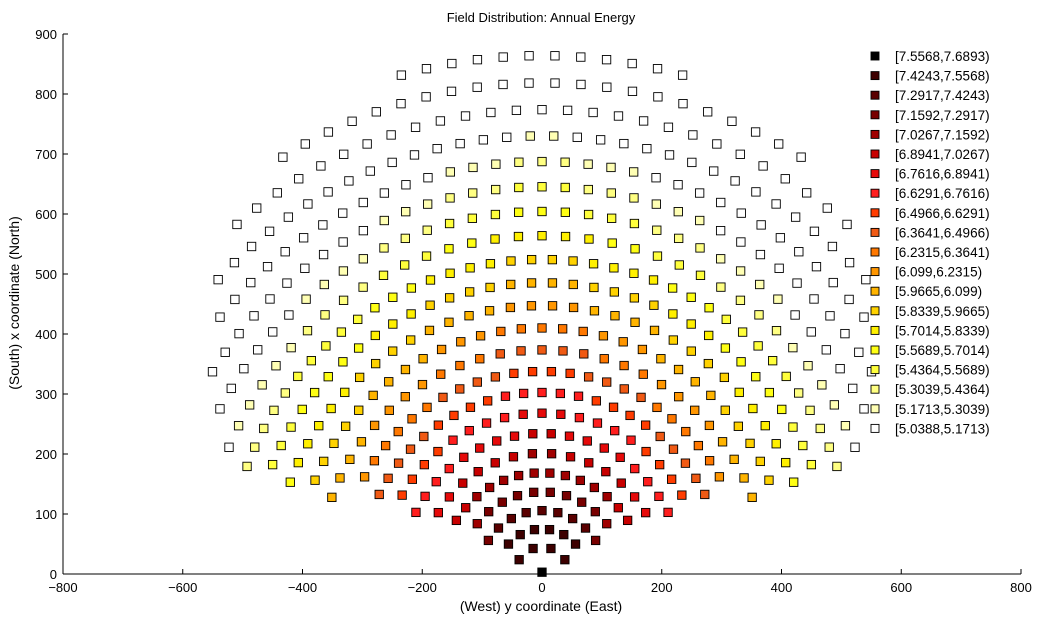  Describe the element at coordinates (942, 193) in the screenshot. I see `legend-entry-label: [6.6291,6.7616)` at that location.